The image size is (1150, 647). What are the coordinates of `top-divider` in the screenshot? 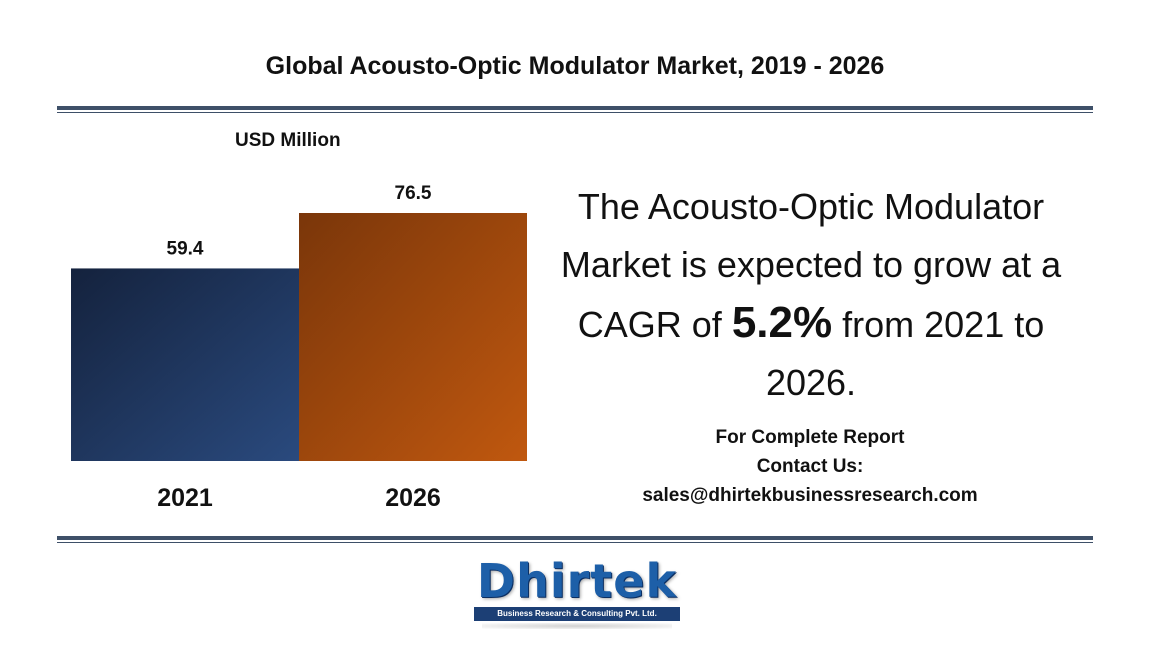 It's located at (575, 109).